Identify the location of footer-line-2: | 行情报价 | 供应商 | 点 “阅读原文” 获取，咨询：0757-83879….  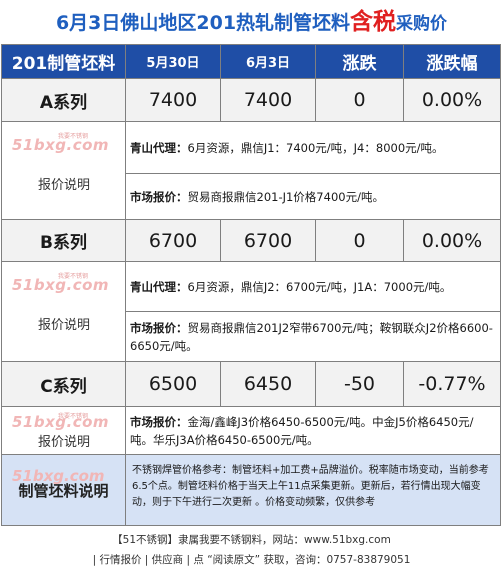
(251, 560).